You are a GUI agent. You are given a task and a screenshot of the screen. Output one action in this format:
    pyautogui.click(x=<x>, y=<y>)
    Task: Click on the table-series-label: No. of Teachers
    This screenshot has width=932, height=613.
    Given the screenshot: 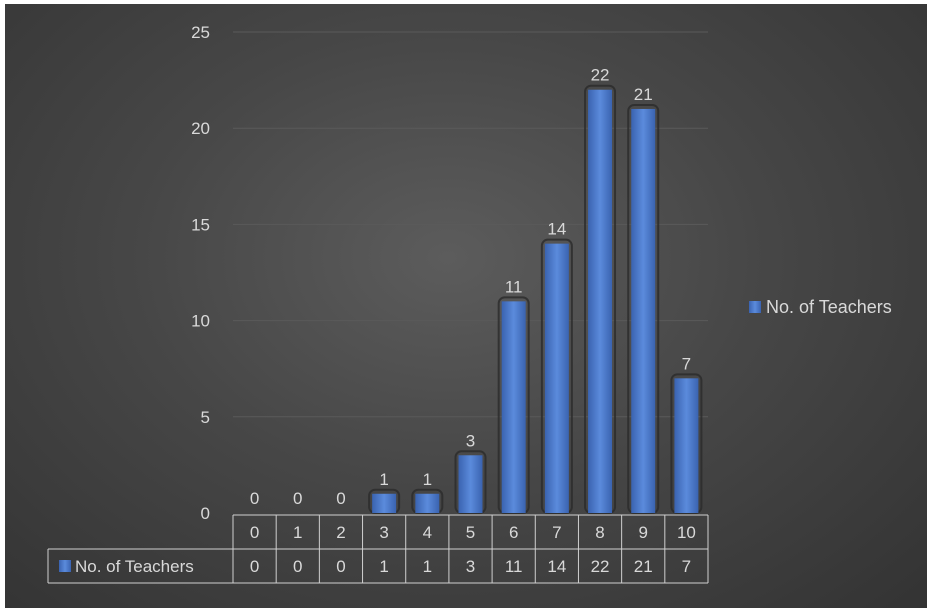 What is the action you would take?
    pyautogui.click(x=134, y=566)
    